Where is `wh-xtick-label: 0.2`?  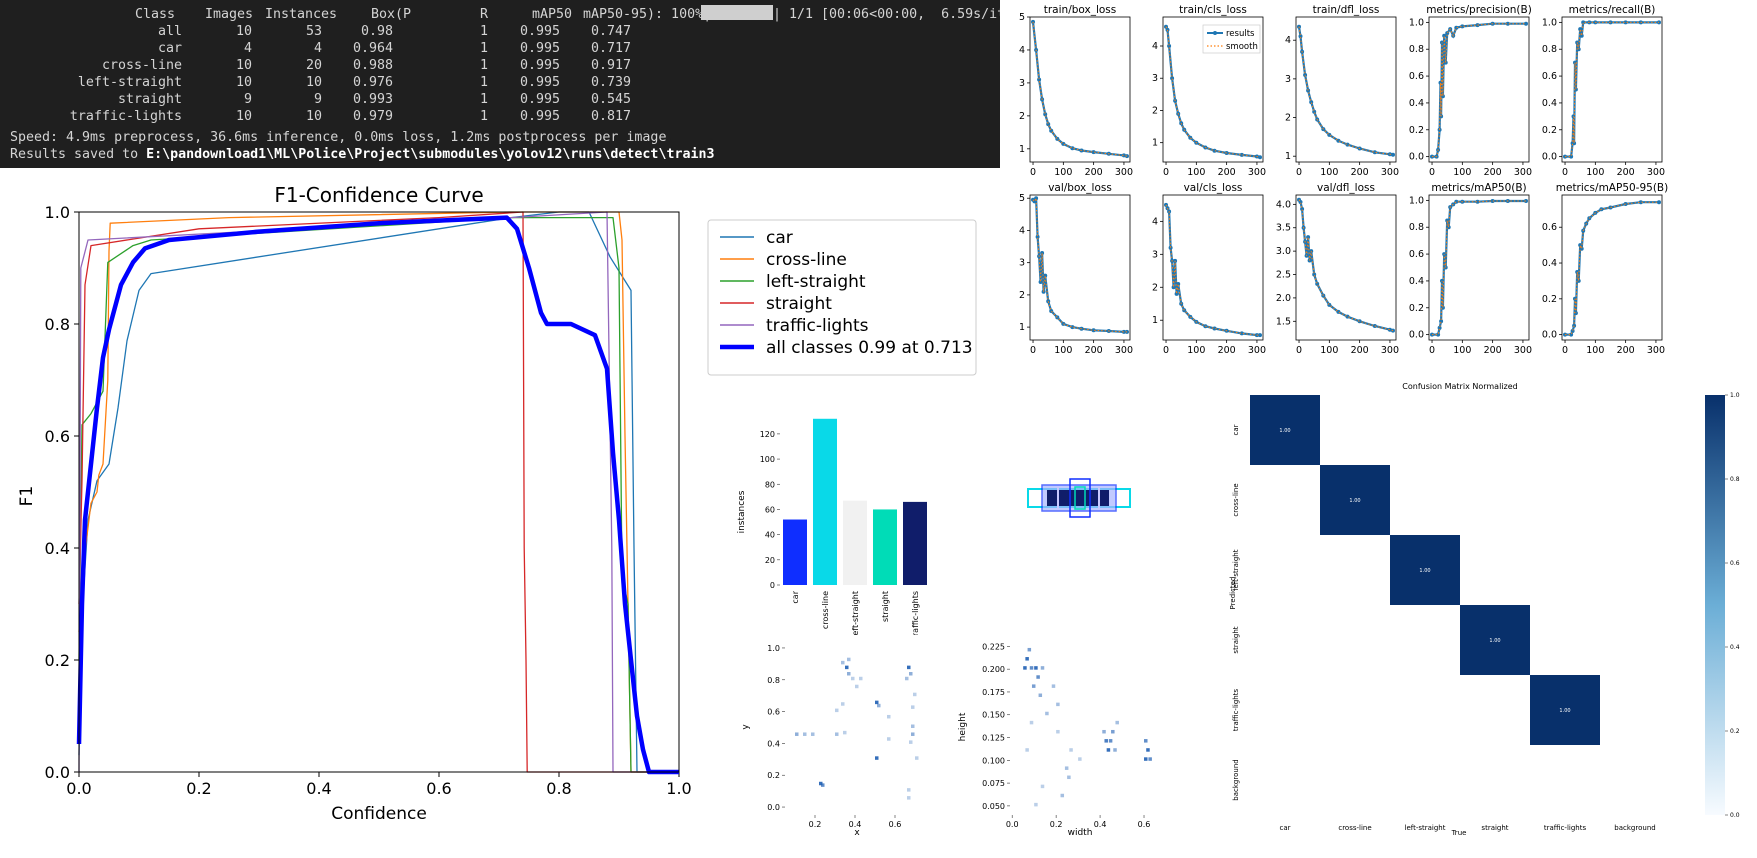 wh-xtick-label: 0.2 is located at coordinates (1056, 824).